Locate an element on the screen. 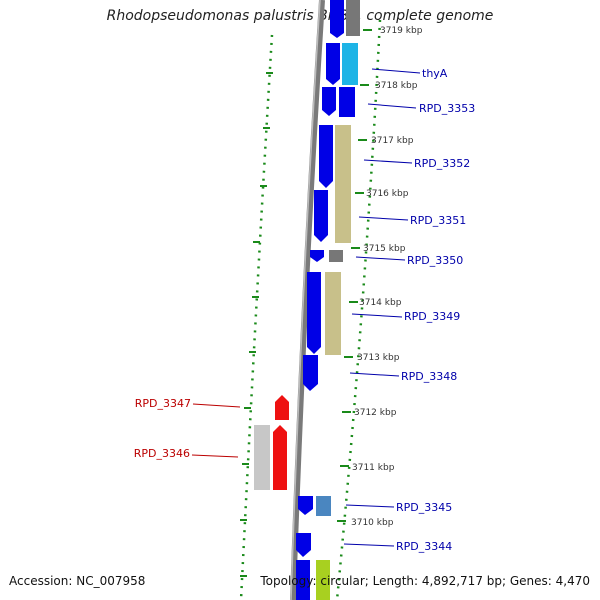 This screenshot has height=600, width=600. gene-label: RPD_3352 is located at coordinates (442, 163).